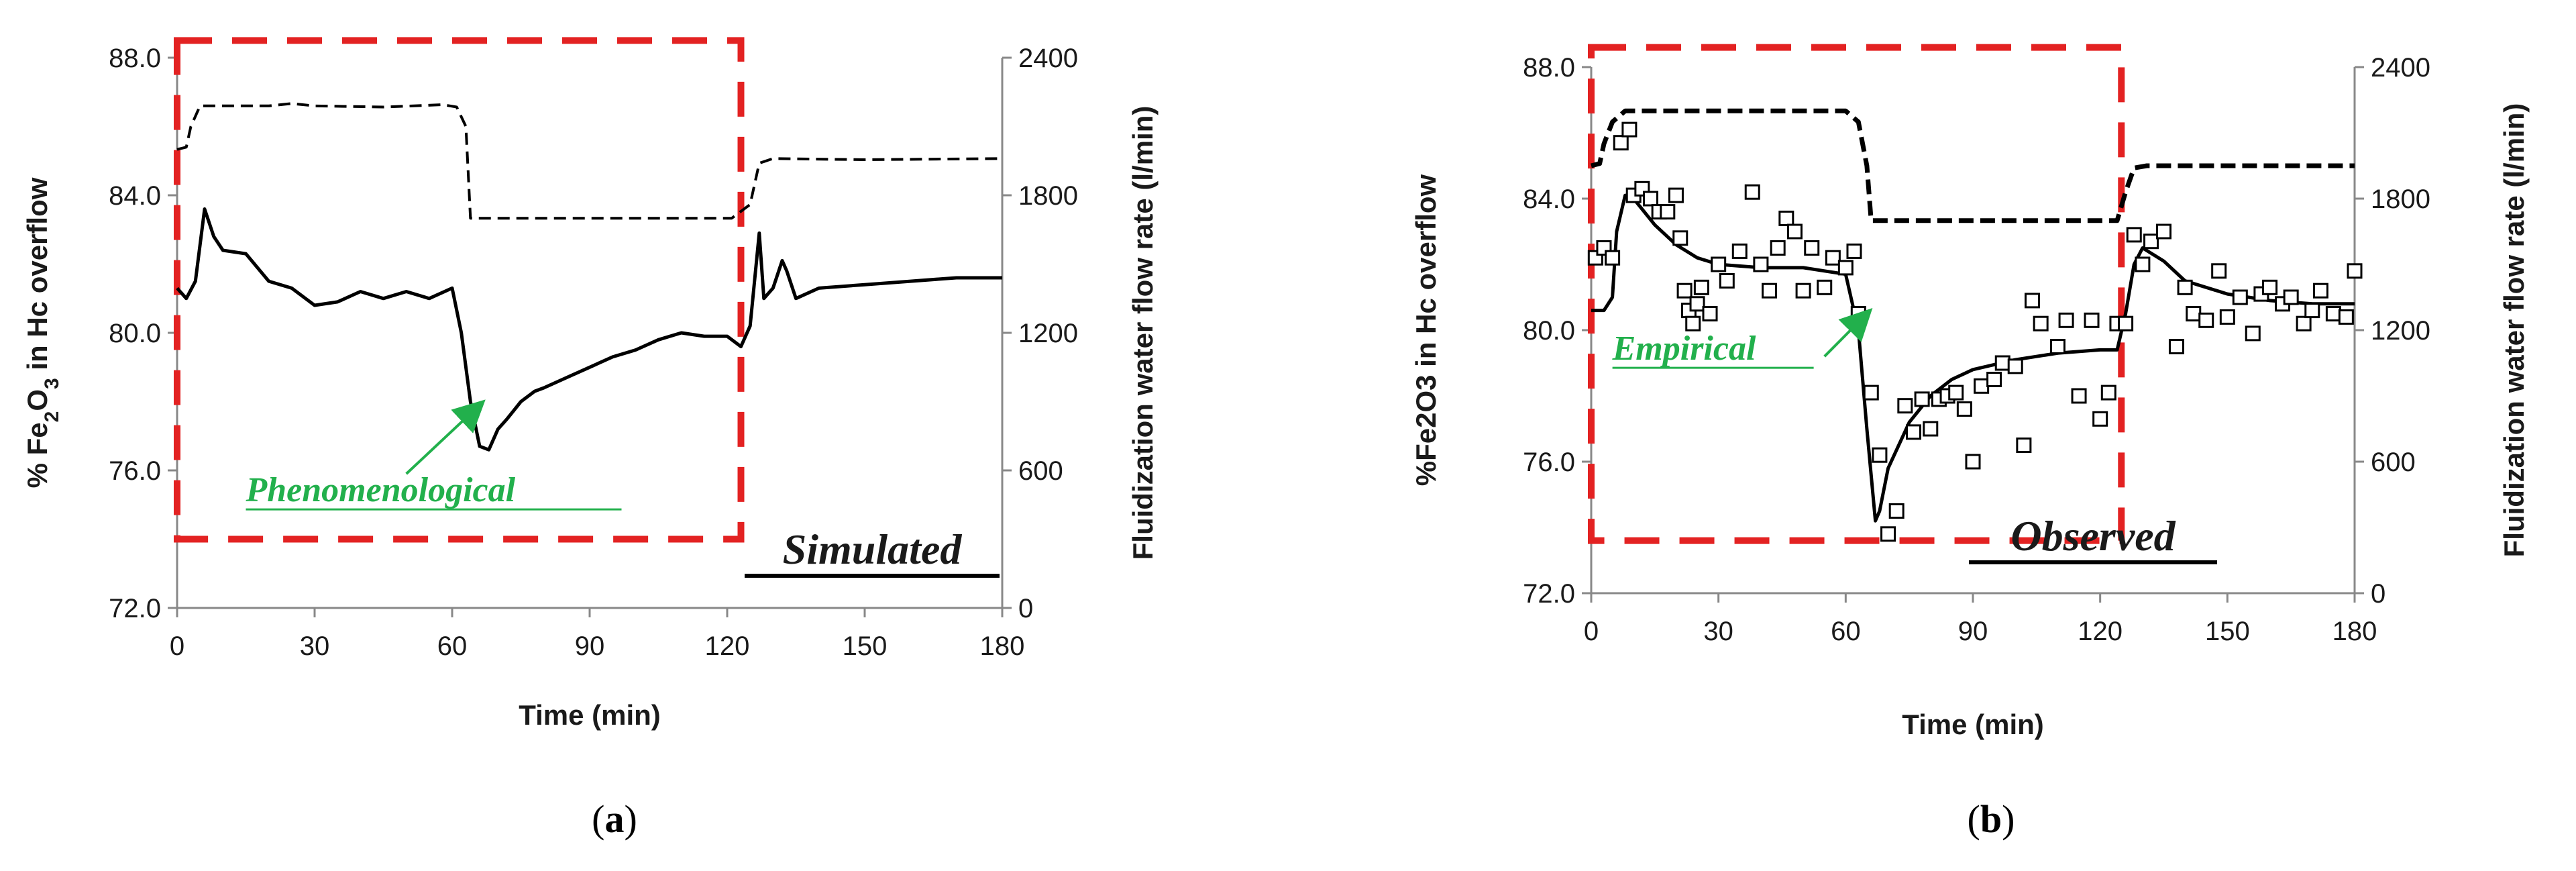 Image resolution: width=2576 pixels, height=871 pixels. Describe the element at coordinates (1549, 462) in the screenshot. I see `panel-b-y-tick-label: 76.0` at that location.